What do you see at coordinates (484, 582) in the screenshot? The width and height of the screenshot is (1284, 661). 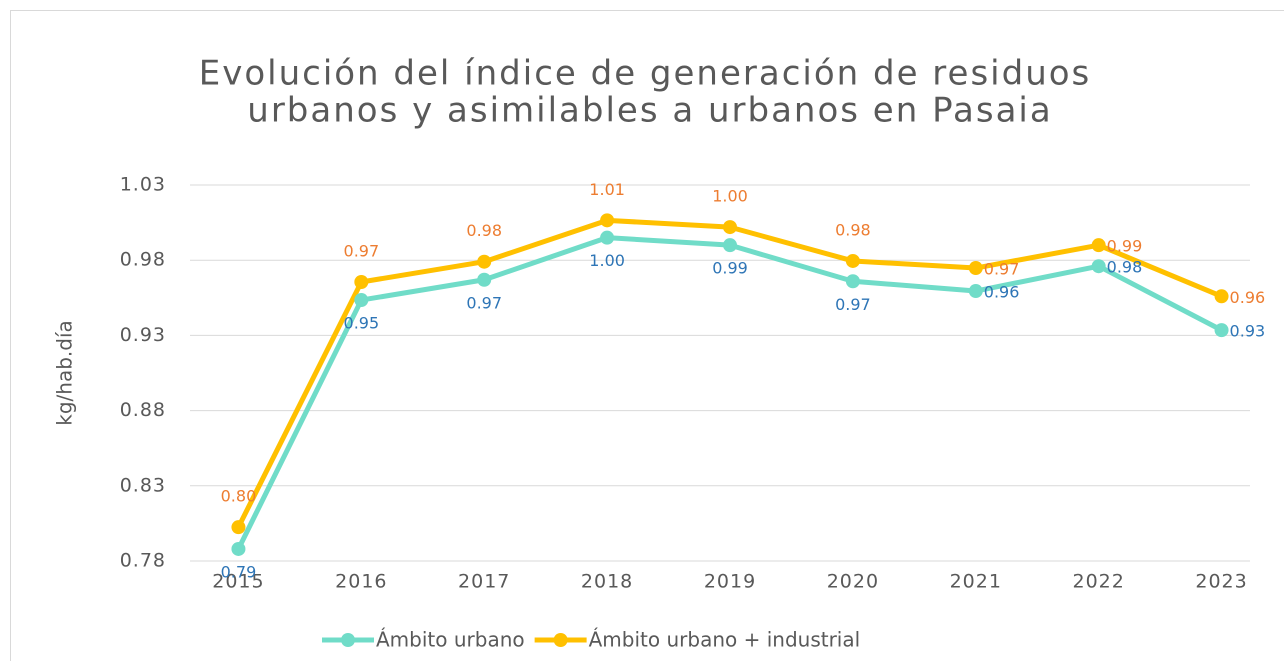 I see `x-tick-label: 2017` at bounding box center [484, 582].